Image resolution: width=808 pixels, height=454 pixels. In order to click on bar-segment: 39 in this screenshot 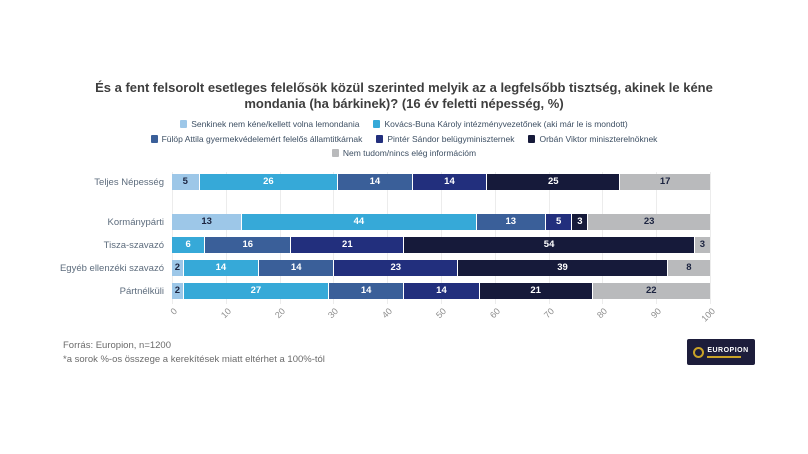, I will do `click(562, 268)`.